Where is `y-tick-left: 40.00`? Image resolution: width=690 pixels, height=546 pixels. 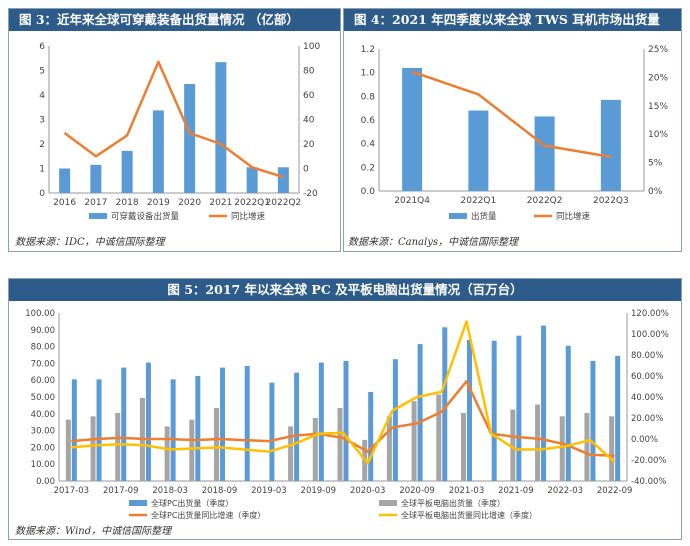 y-tick-left: 40.00 is located at coordinates (43, 415).